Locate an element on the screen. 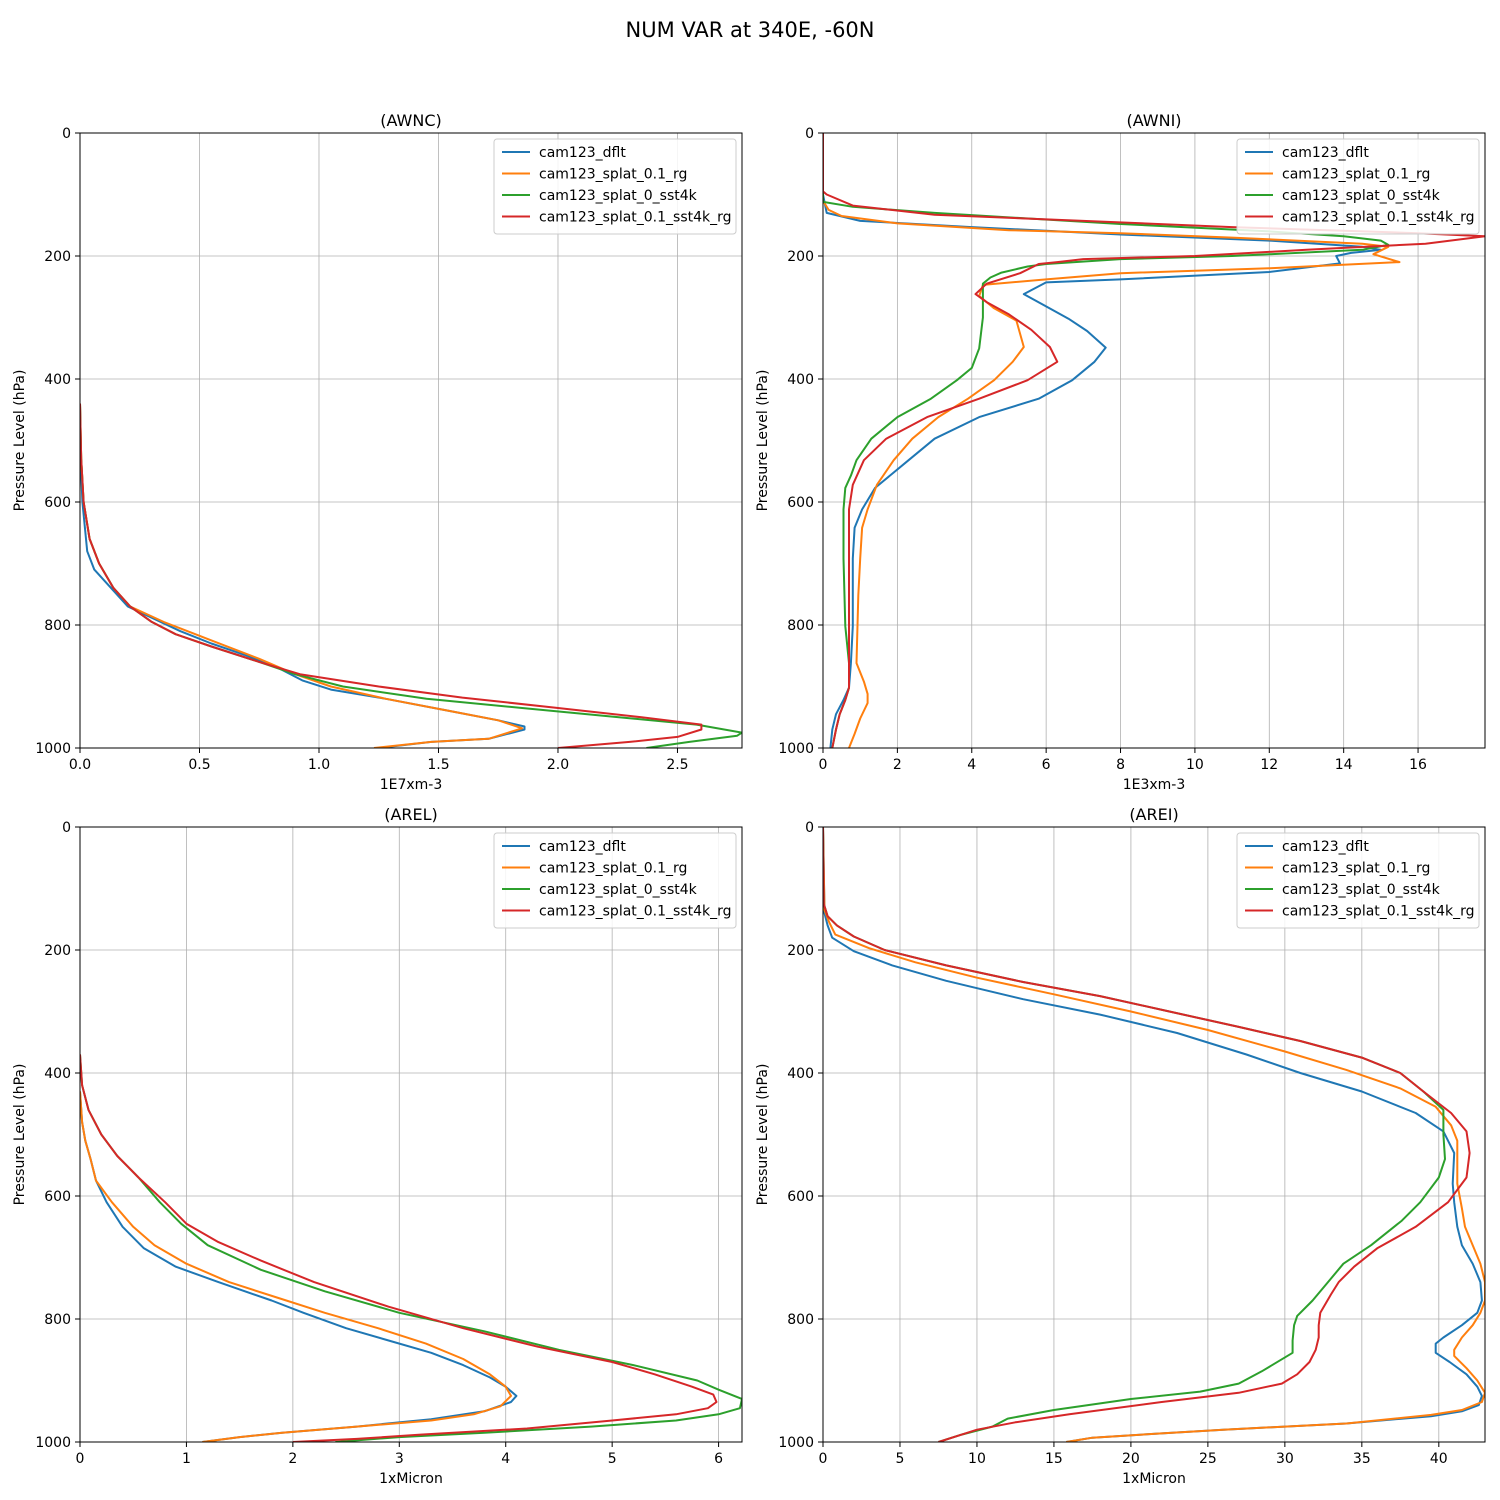 This screenshot has width=1500, height=1500. x-tick-label: 3 is located at coordinates (399, 1459).